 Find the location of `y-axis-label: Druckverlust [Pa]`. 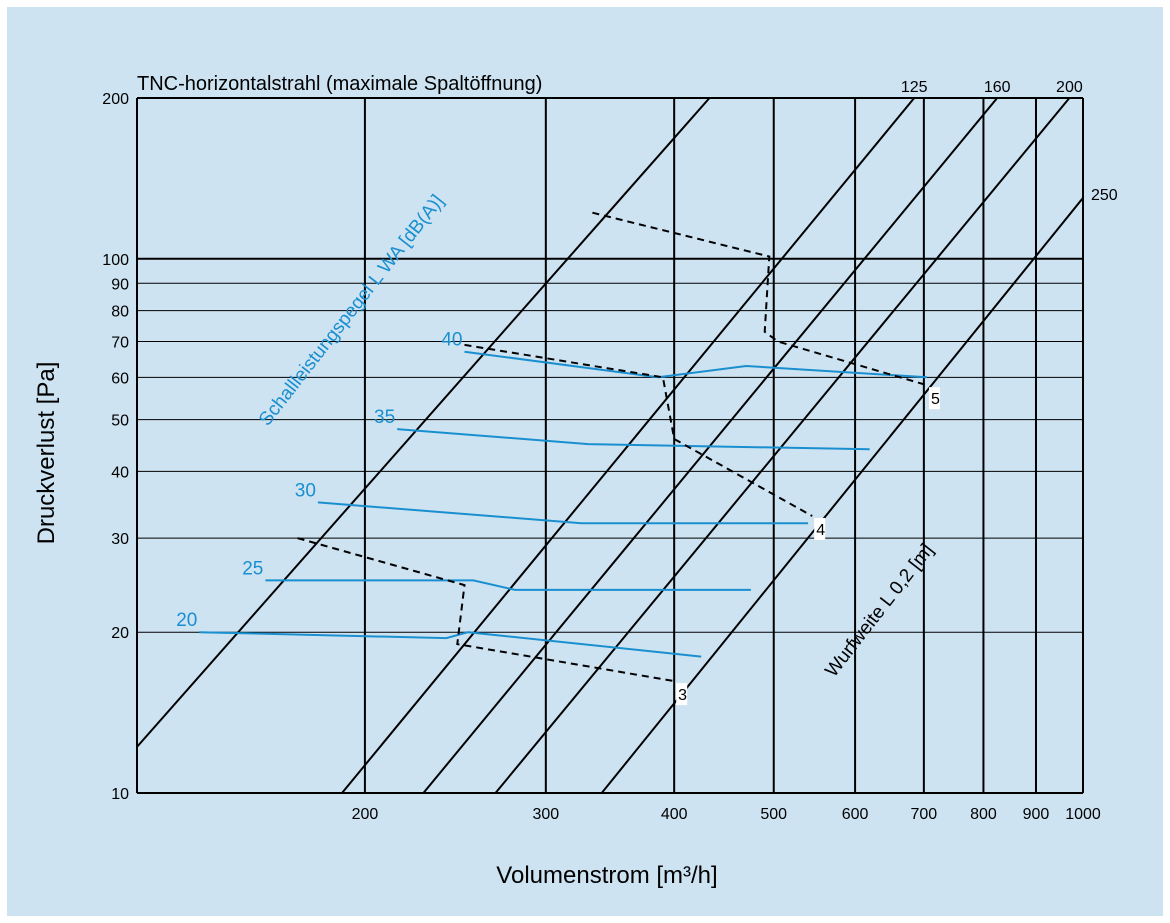

y-axis-label: Druckverlust [Pa] is located at coordinates (46, 453).